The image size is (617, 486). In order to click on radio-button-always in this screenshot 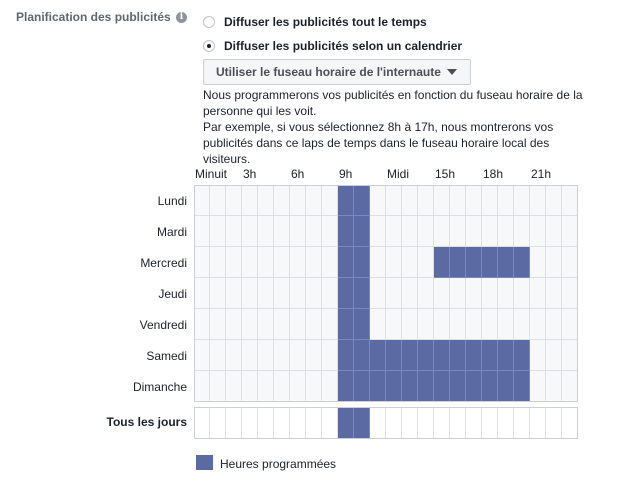, I will do `click(209, 22)`.